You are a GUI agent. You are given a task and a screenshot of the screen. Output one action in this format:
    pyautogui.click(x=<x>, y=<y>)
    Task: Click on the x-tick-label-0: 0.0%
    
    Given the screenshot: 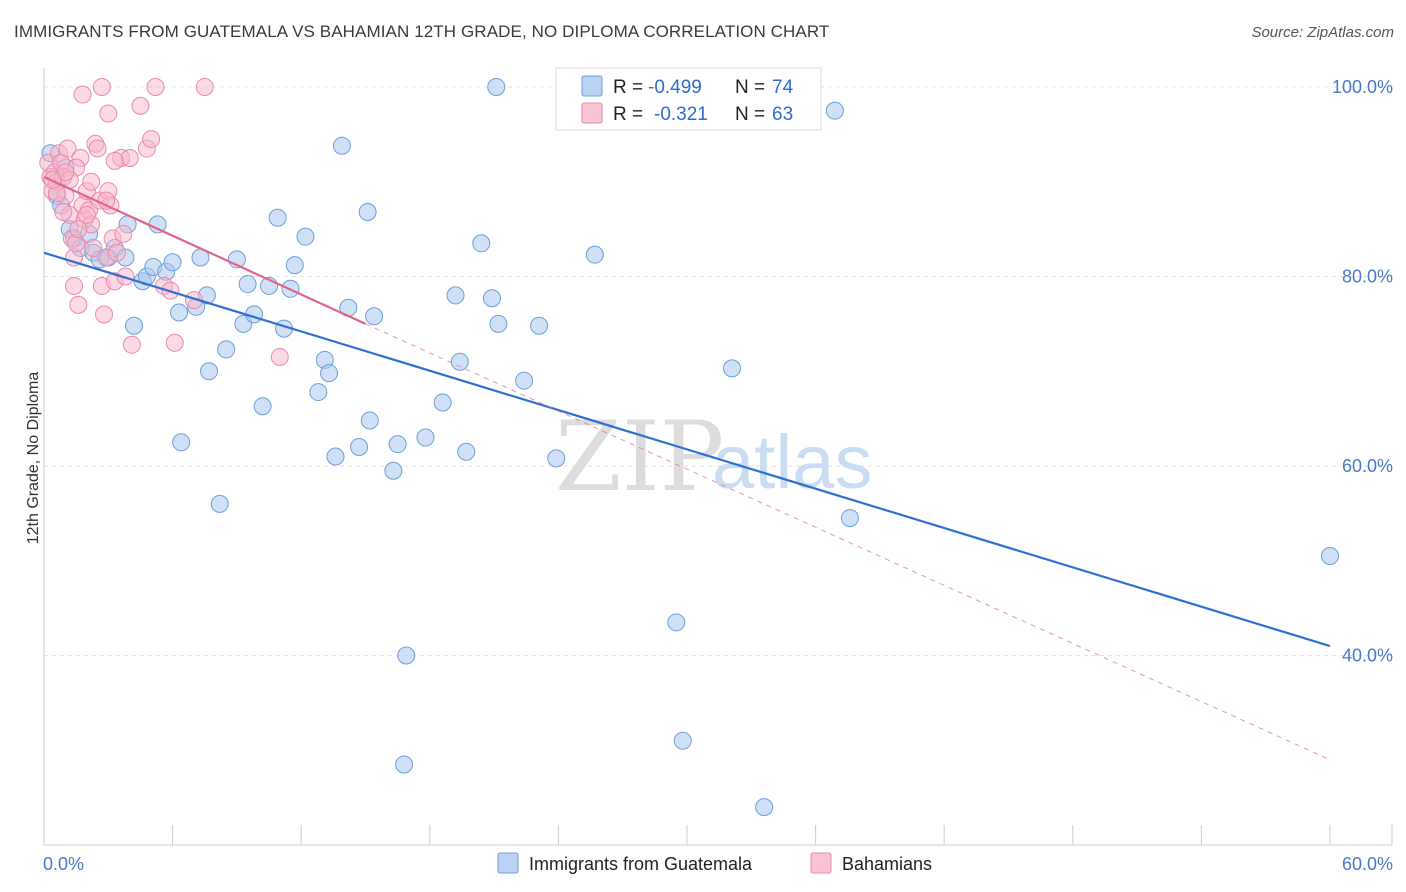 What is the action you would take?
    pyautogui.click(x=63, y=864)
    